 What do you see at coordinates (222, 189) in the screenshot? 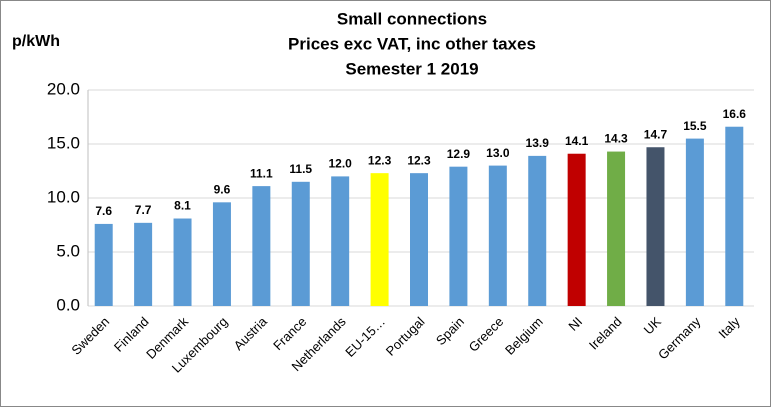
I see `data-label: 9.6` at bounding box center [222, 189].